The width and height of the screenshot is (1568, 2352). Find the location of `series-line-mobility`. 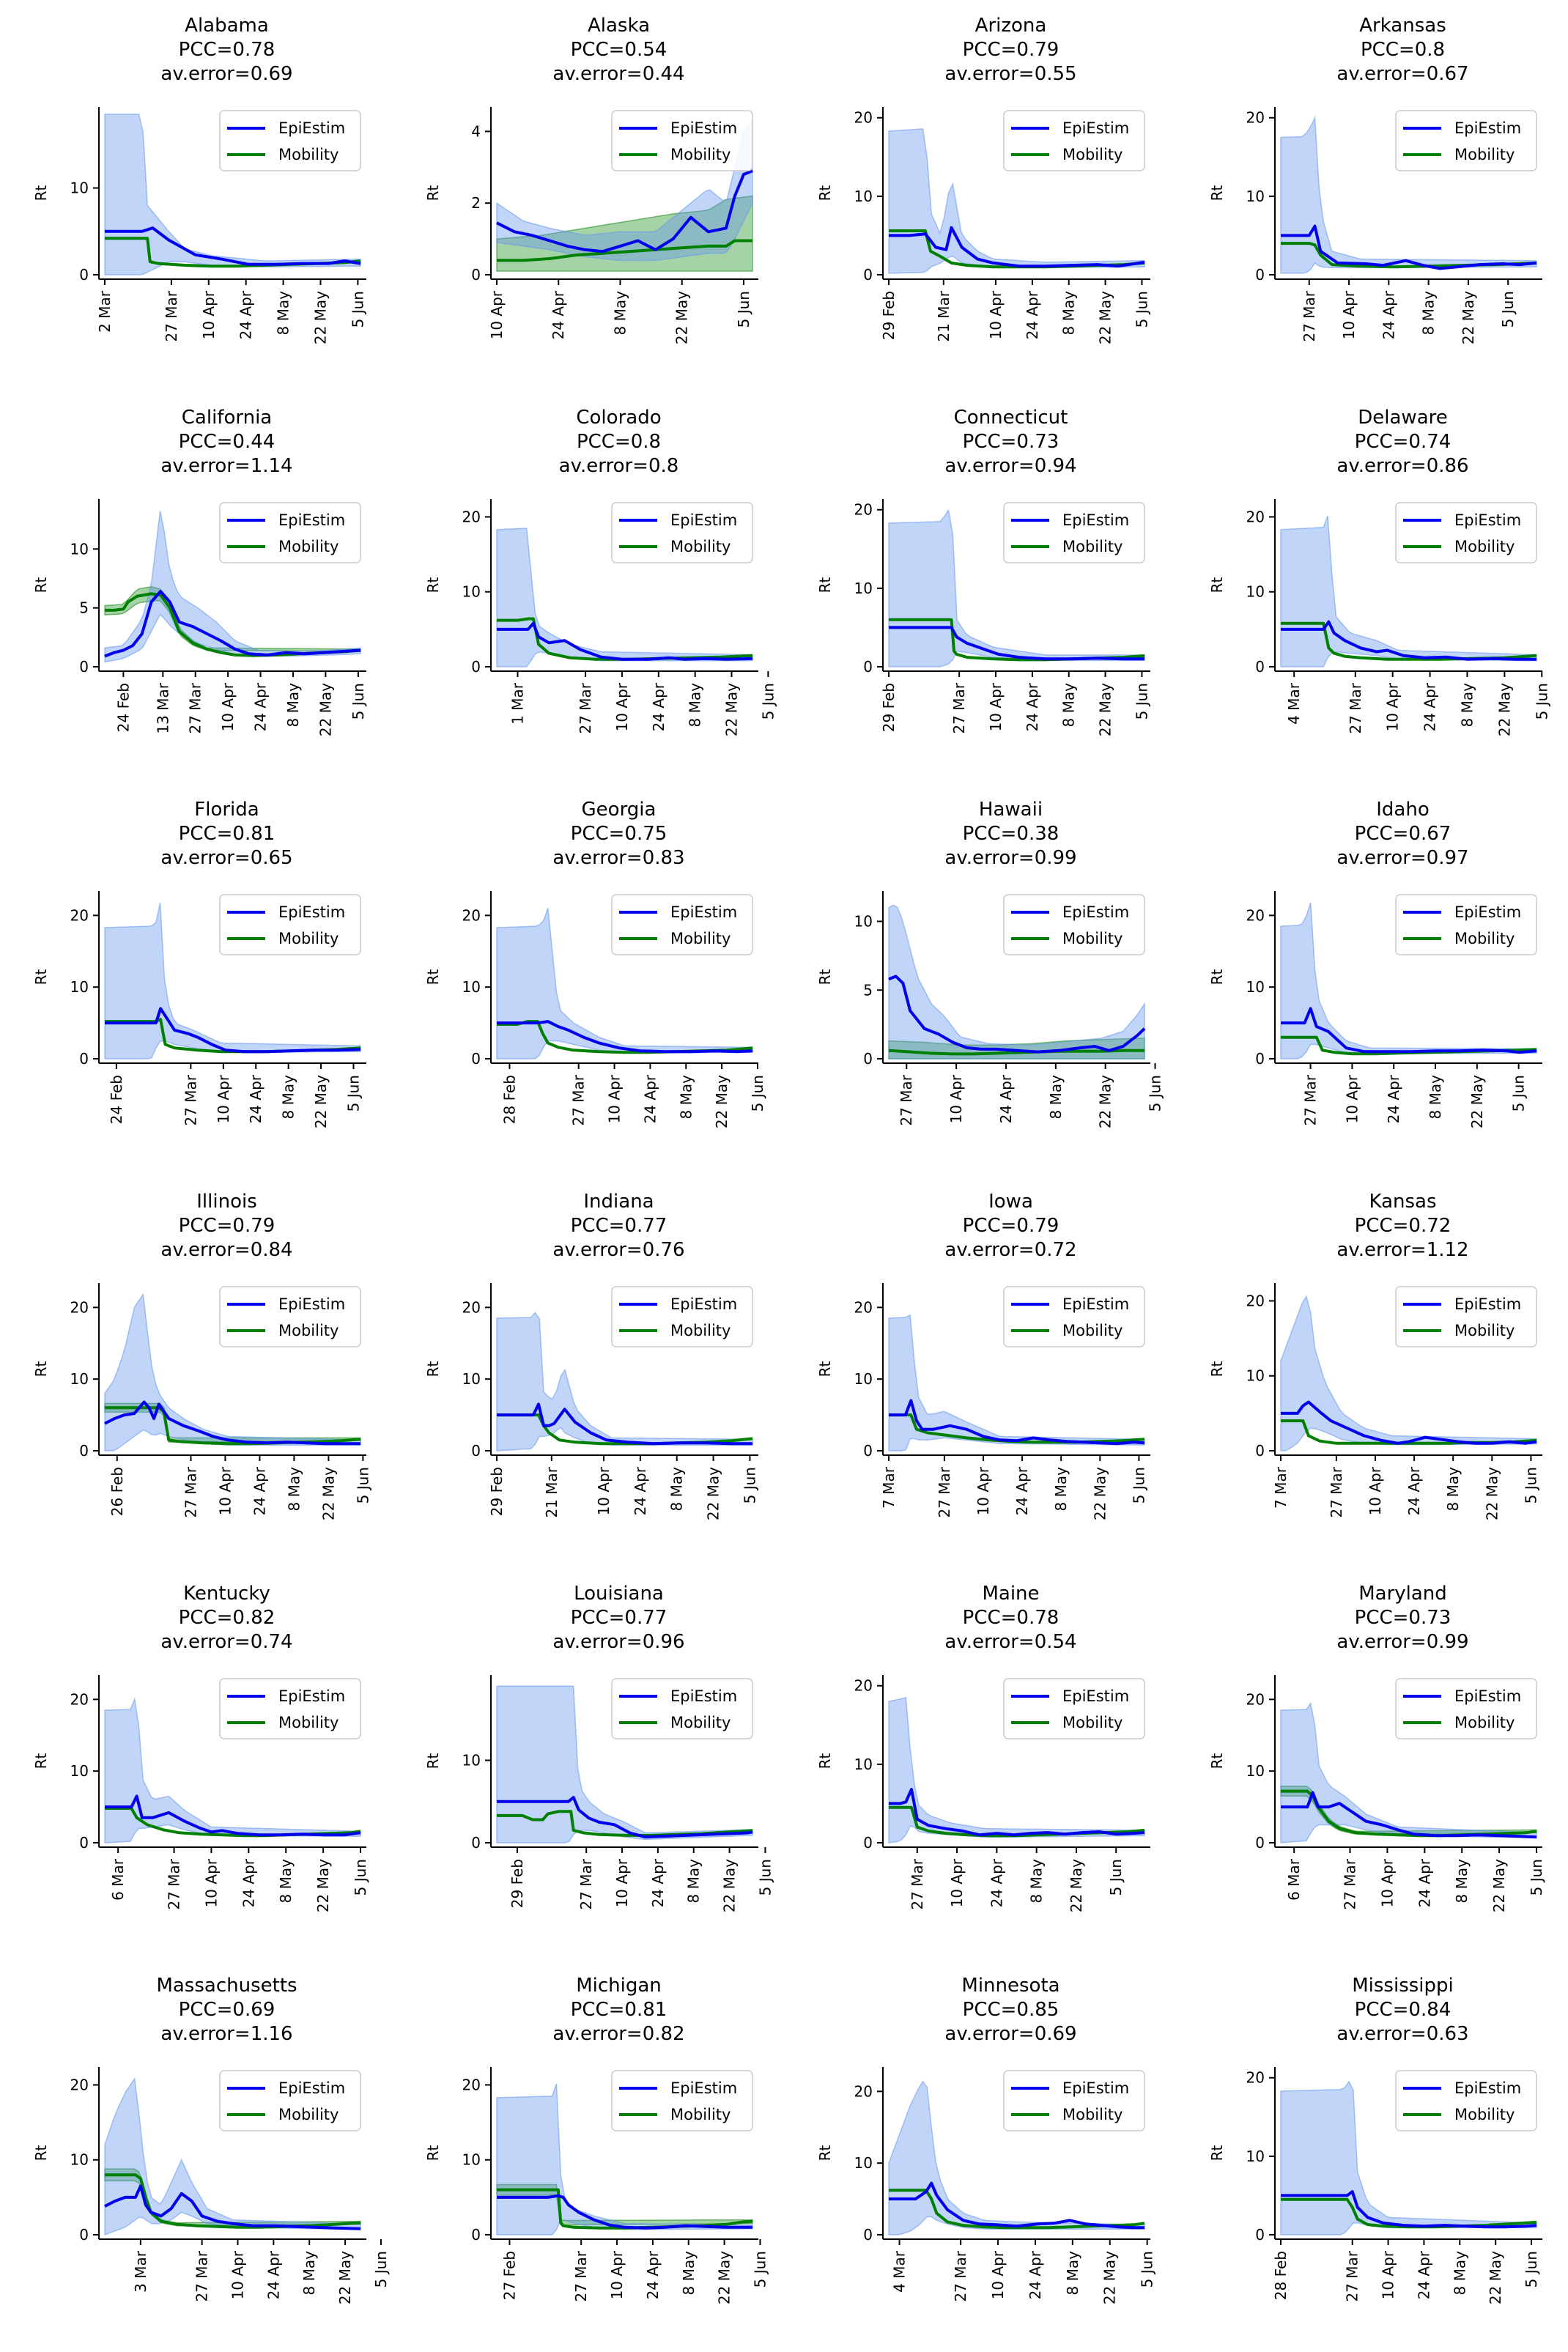

series-line-mobility is located at coordinates (1016, 1052).